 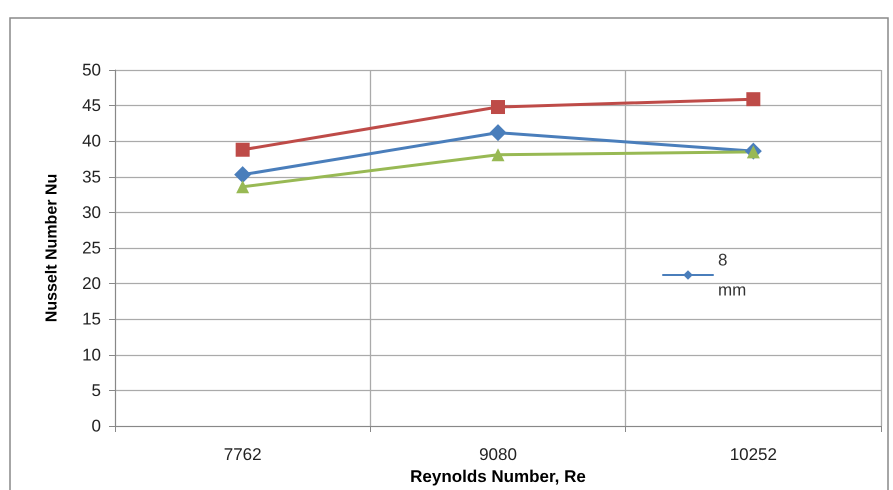 I want to click on y-tick-label: 0, so click(x=96, y=426).